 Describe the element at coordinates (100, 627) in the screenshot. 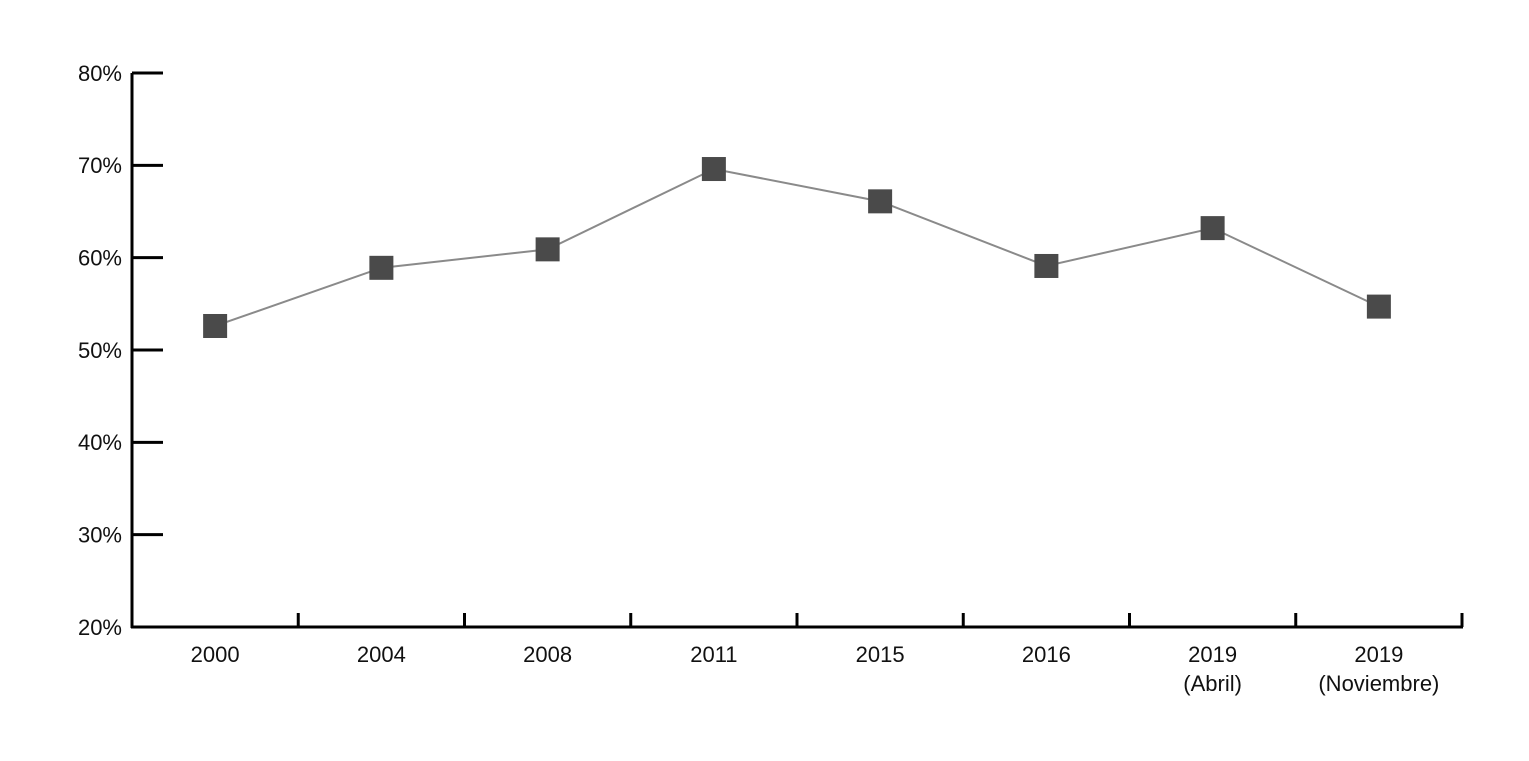

I see `y-tick-label: 20%` at that location.